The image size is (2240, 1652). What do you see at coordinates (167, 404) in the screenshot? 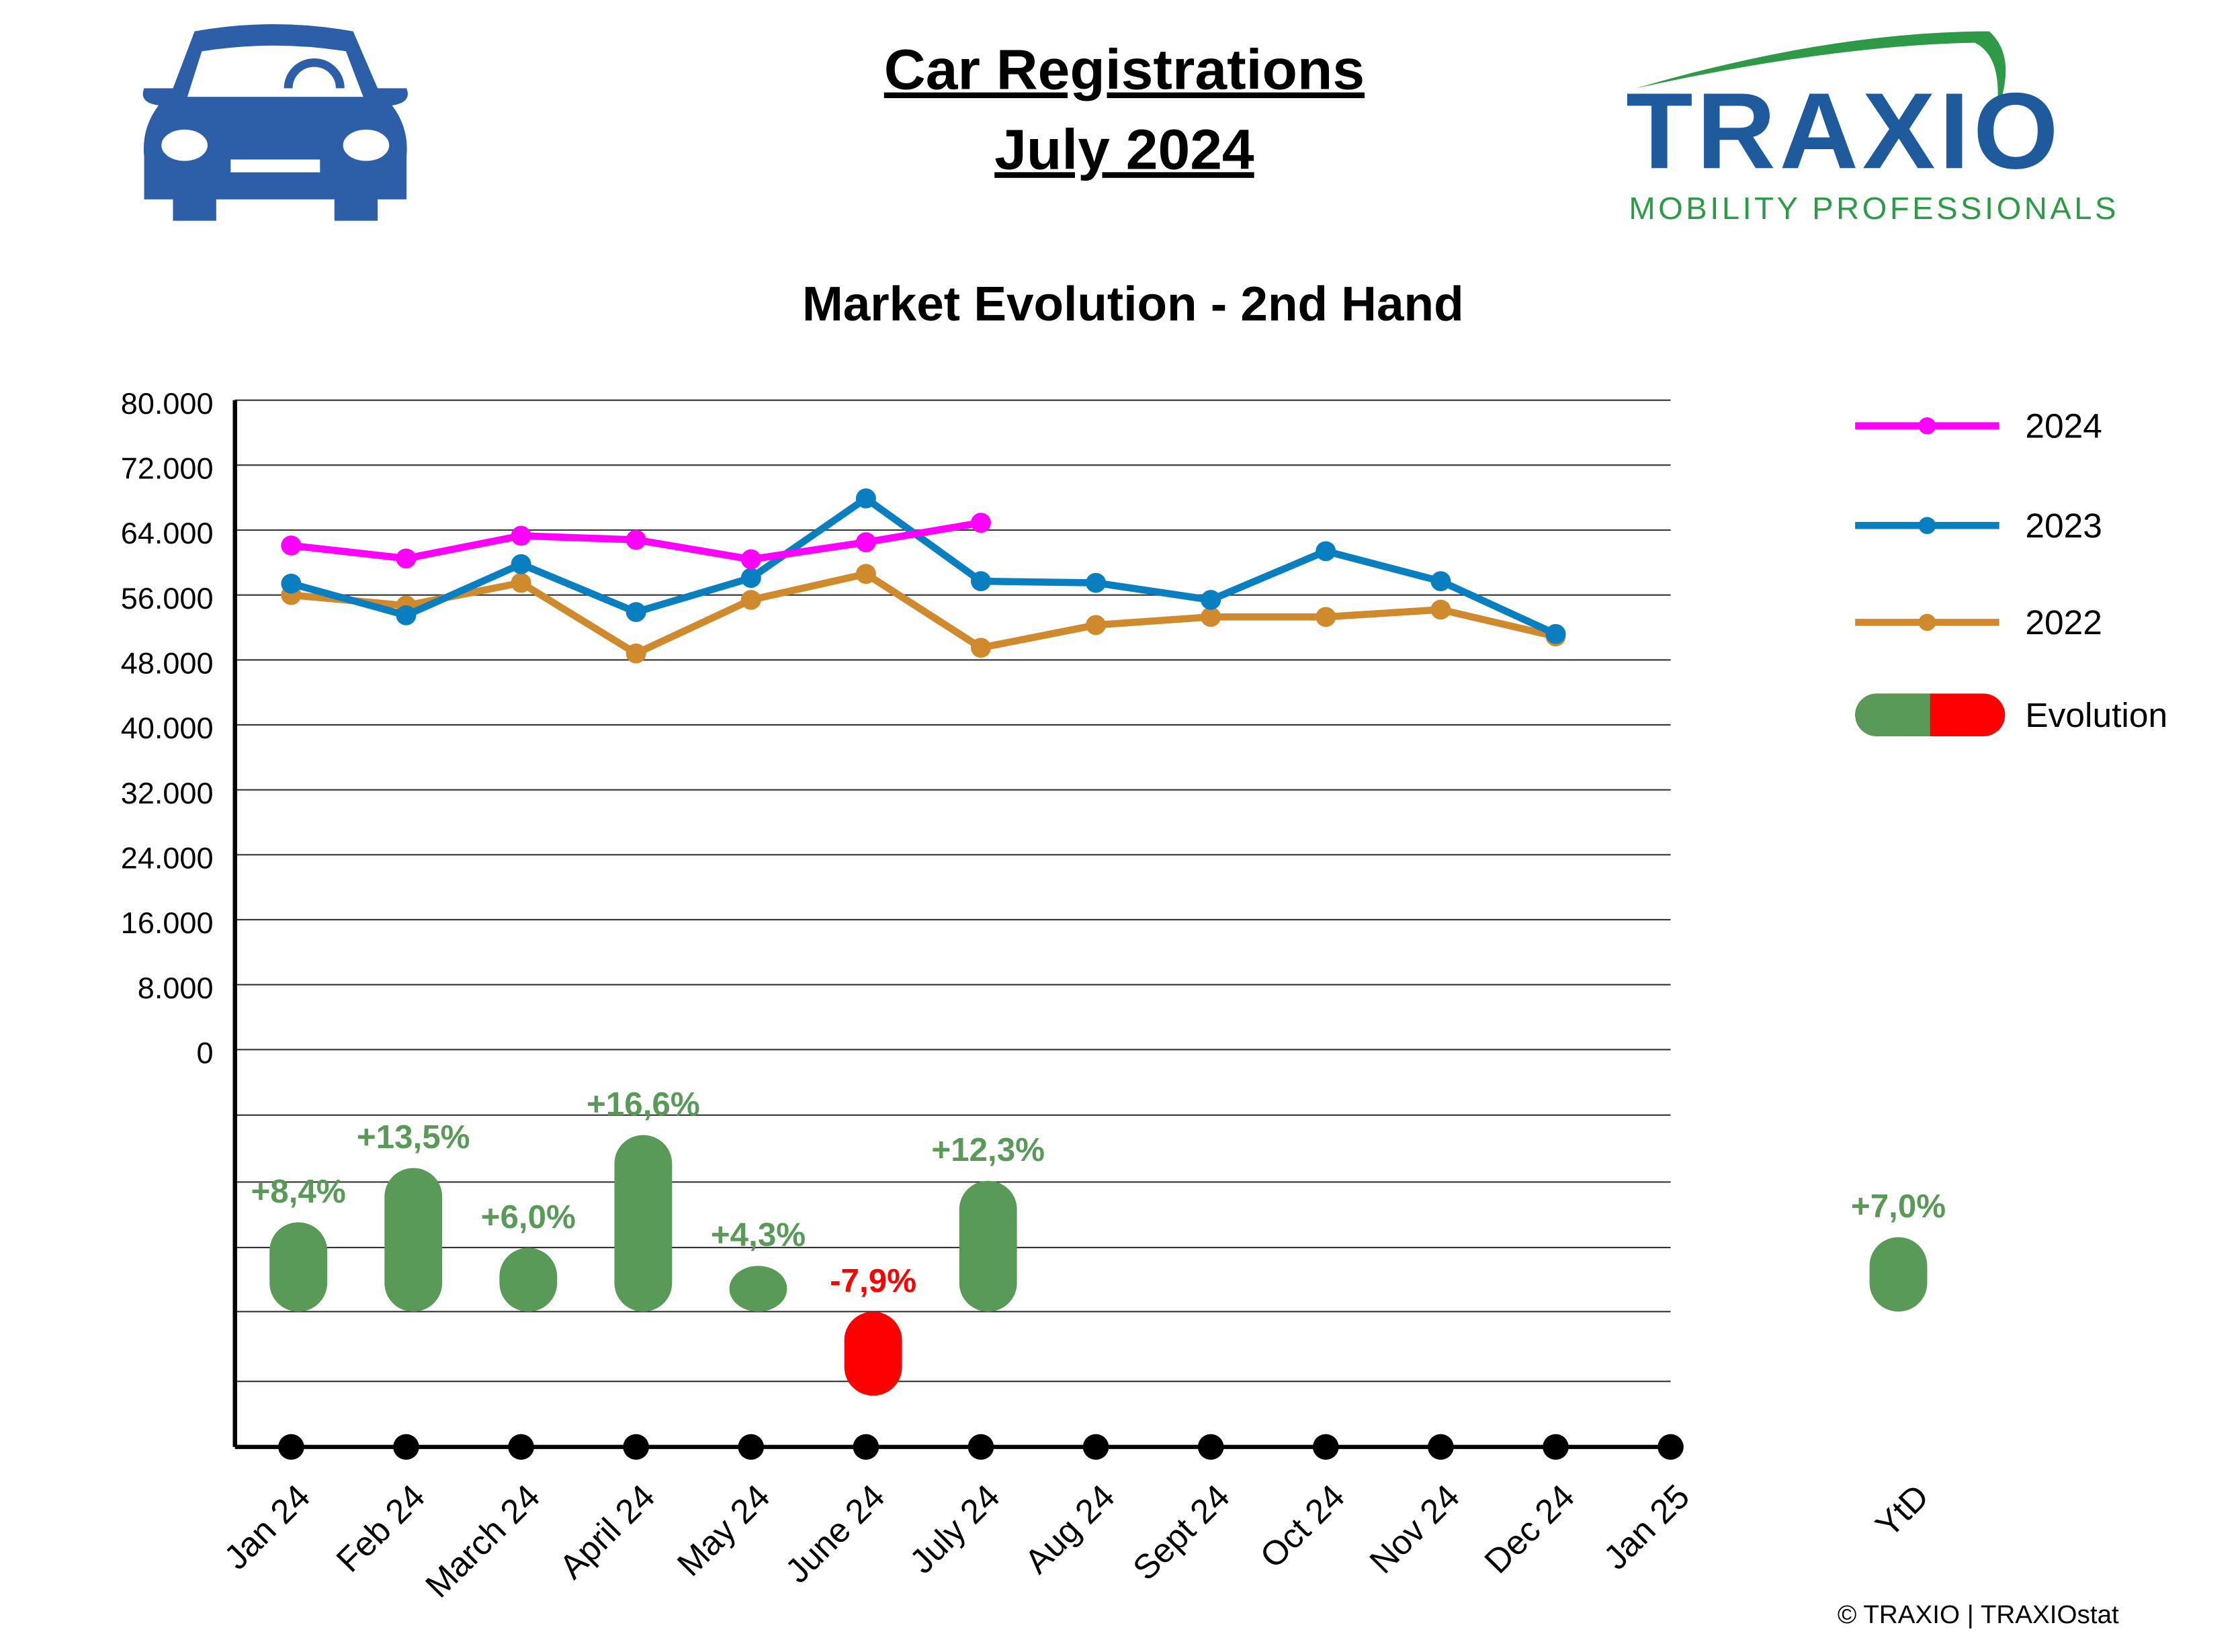
I see `y-tick-label: 80.000` at bounding box center [167, 404].